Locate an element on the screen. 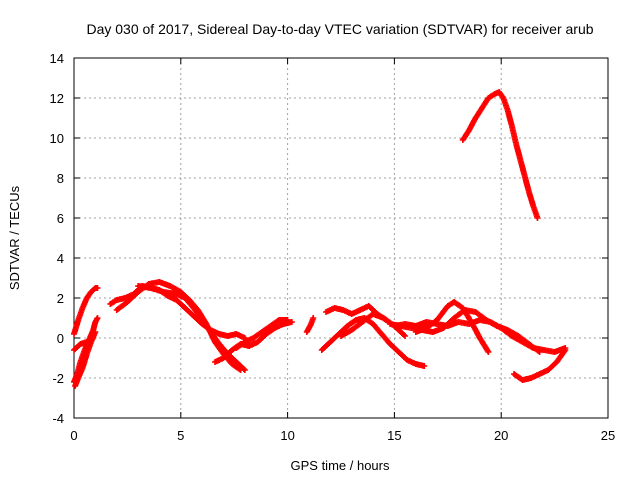  series-arc-1c is located at coordinates (85, 359).